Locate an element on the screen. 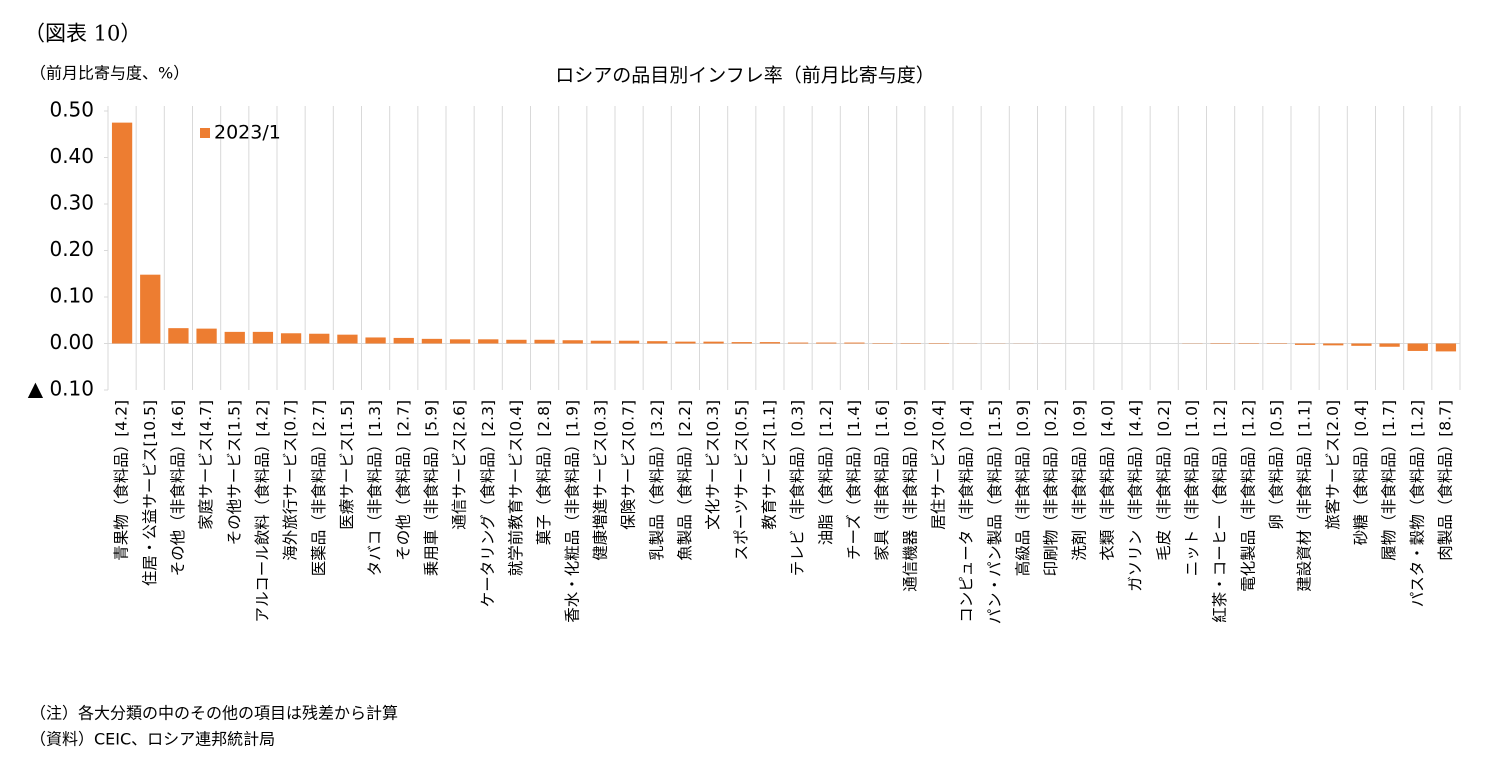 Image resolution: width=1490 pixels, height=783 pixels. x-tick-label: 印刷物（非食料品）[0.2] is located at coordinates (1051, 488).